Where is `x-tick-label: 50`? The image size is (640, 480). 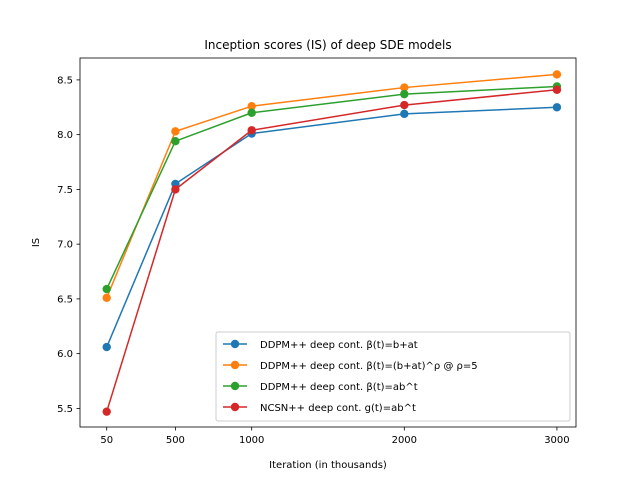
x-tick-label: 50 is located at coordinates (106, 440).